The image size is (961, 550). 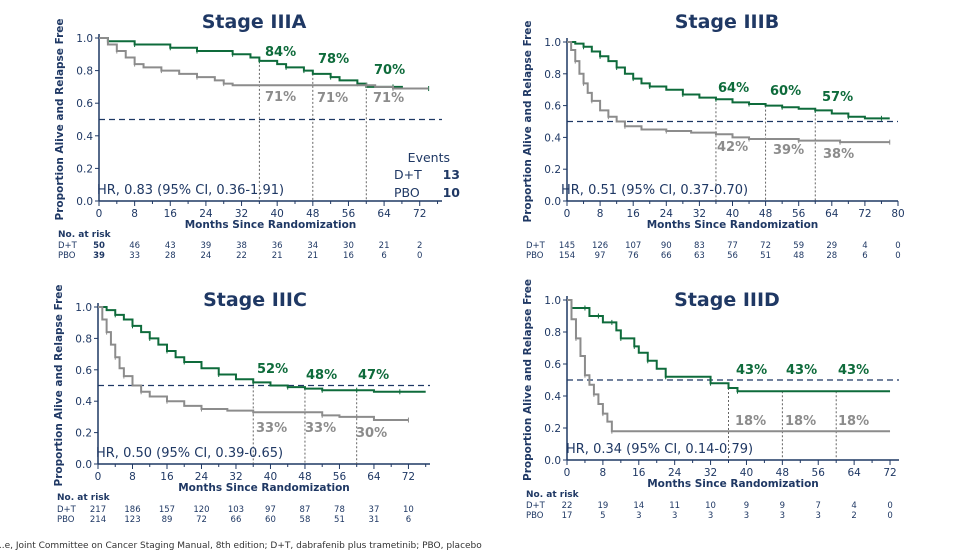 What do you see at coordinates (600, 256) in the screenshot?
I see `risk-value: 97` at bounding box center [600, 256].